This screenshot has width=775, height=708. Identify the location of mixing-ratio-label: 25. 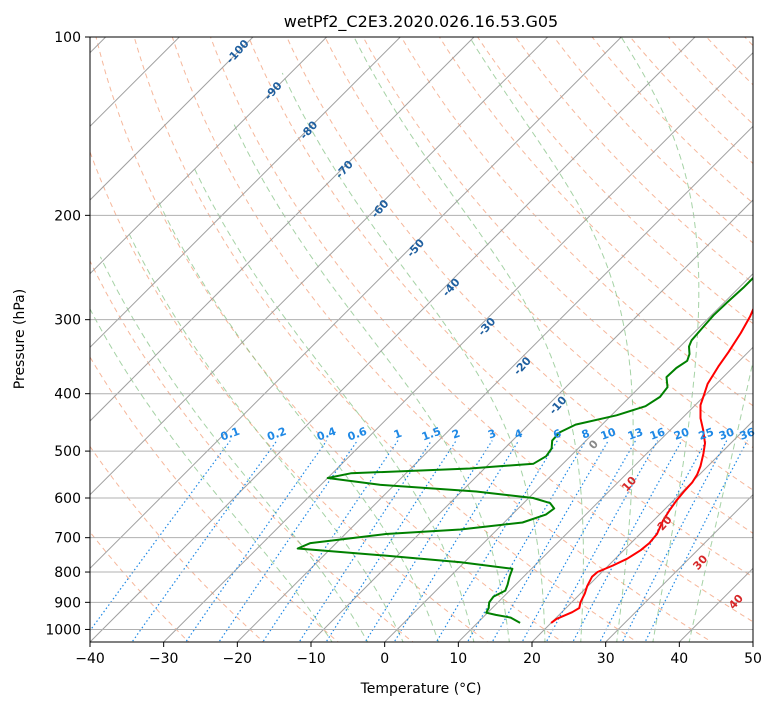
(706, 433).